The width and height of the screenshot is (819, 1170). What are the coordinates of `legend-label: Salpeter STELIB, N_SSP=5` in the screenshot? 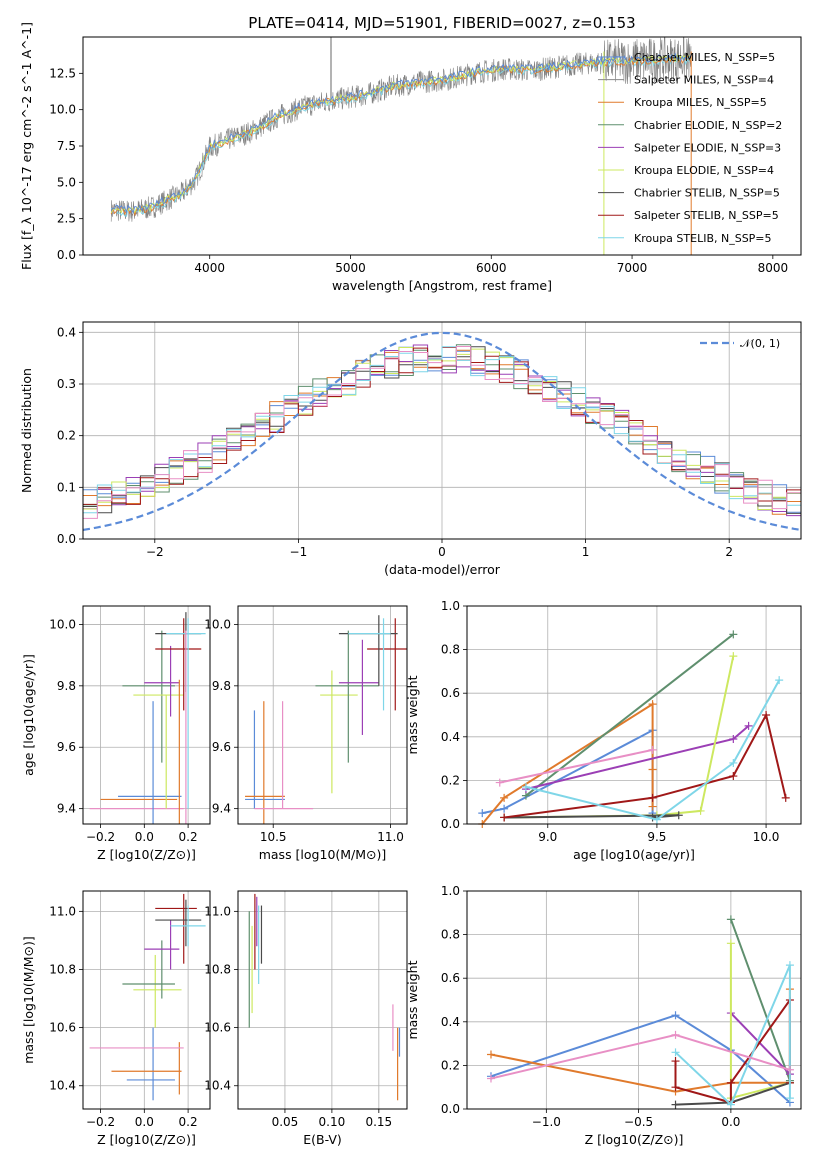 It's located at (706, 215).